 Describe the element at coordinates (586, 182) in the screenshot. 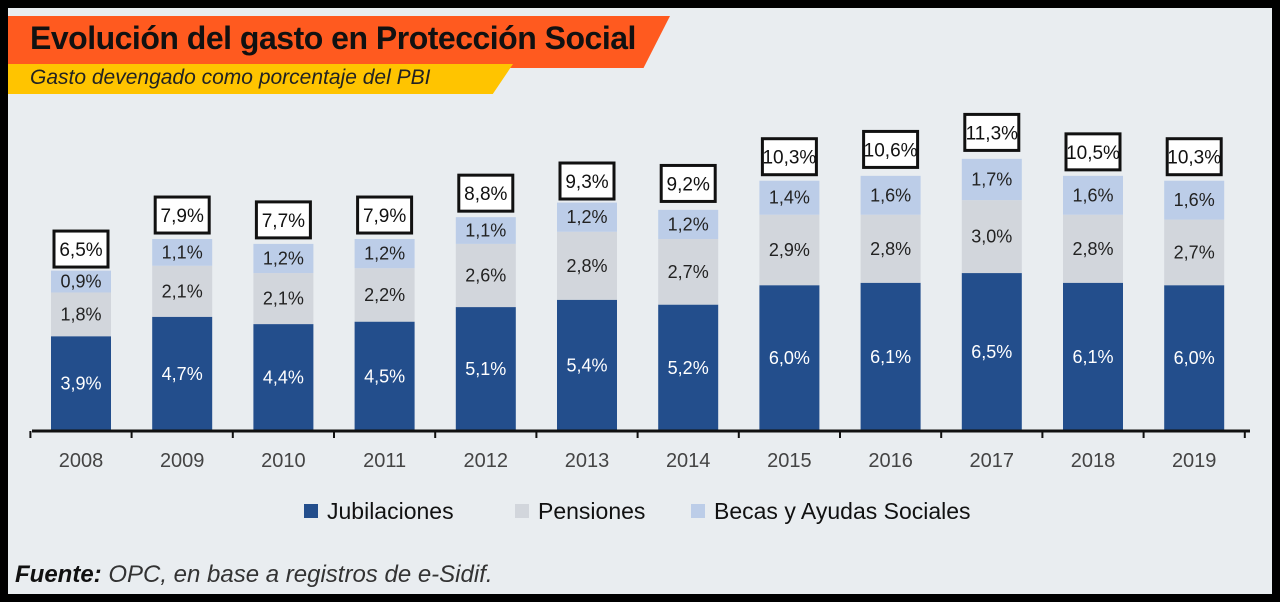

I see `total-label-2013: 9,3%` at that location.